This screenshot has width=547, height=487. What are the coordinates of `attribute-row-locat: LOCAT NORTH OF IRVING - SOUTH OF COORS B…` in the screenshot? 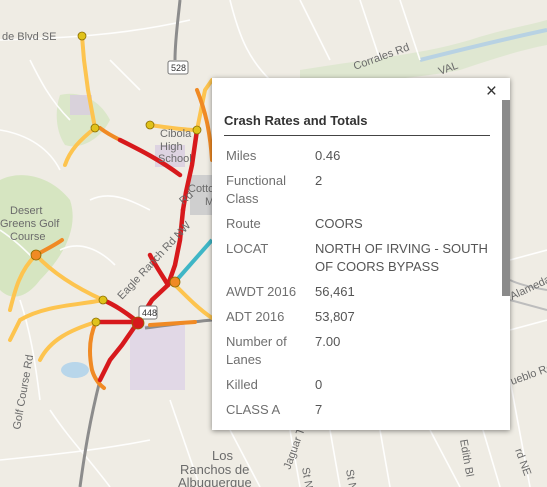 It's located at (362, 258).